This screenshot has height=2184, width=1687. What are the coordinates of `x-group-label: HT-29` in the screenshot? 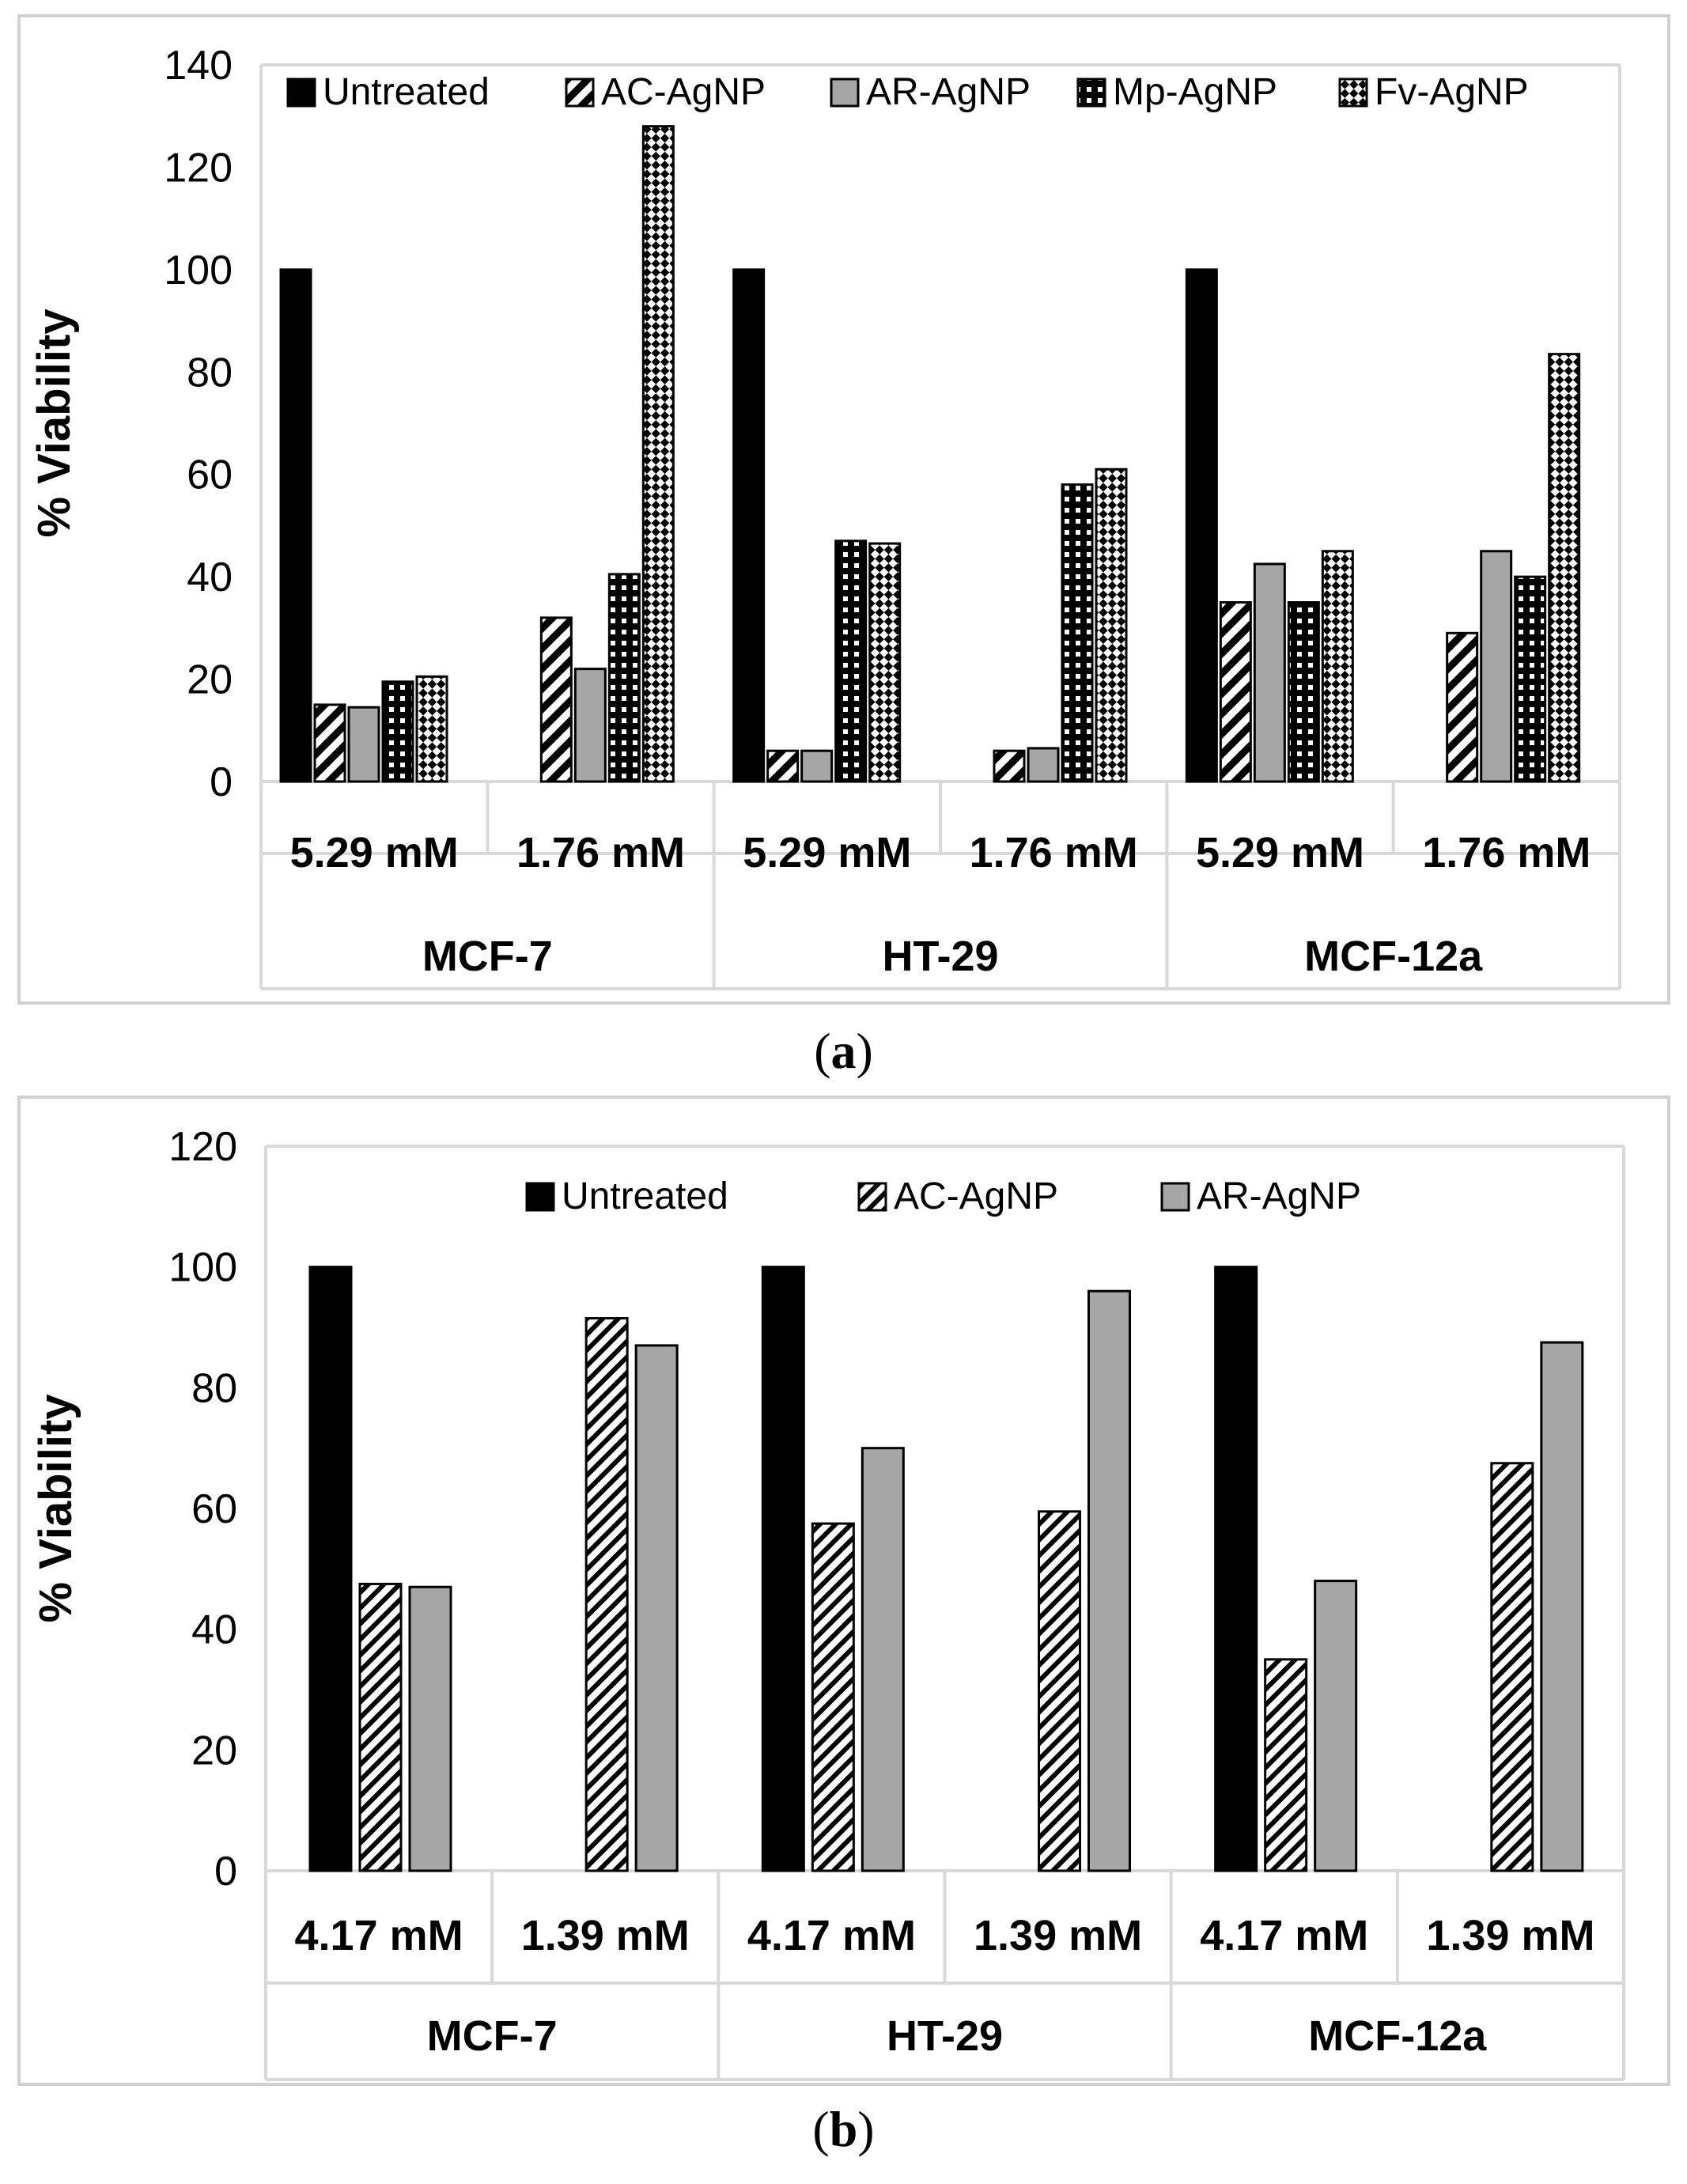 It's located at (945, 2036).